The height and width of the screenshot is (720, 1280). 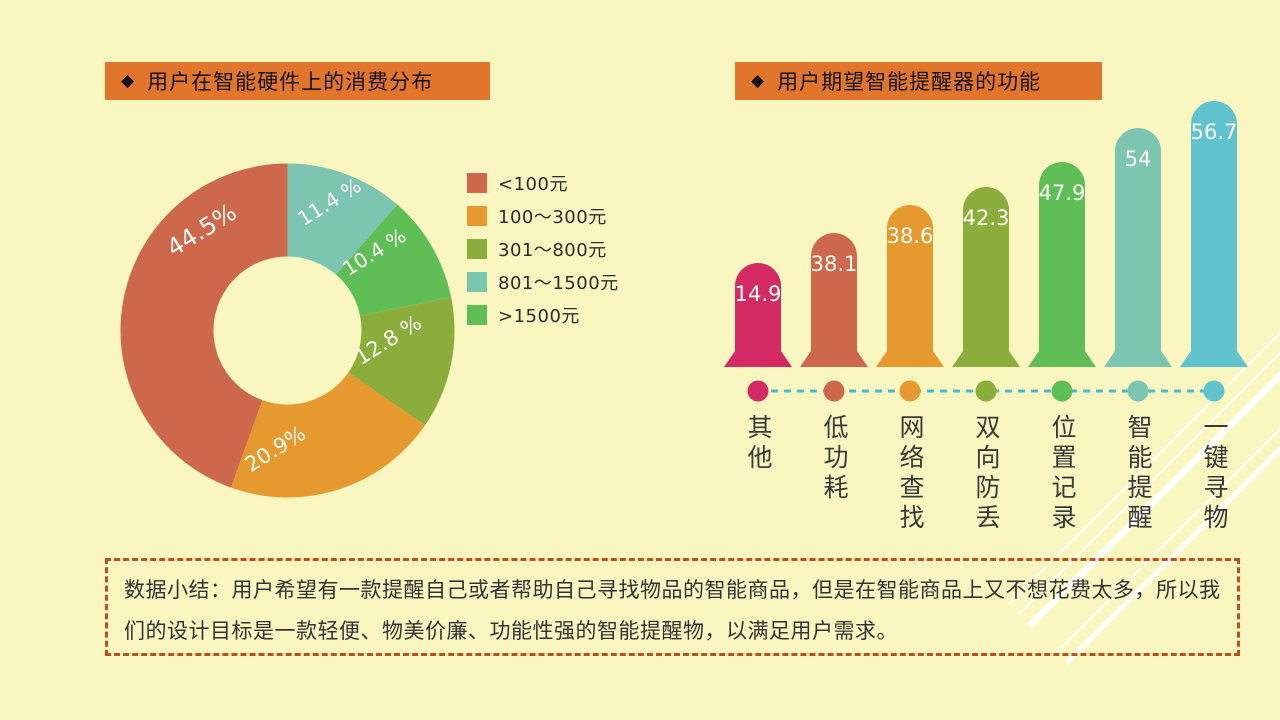 I want to click on bar-category-label: 其他, so click(x=758, y=444).